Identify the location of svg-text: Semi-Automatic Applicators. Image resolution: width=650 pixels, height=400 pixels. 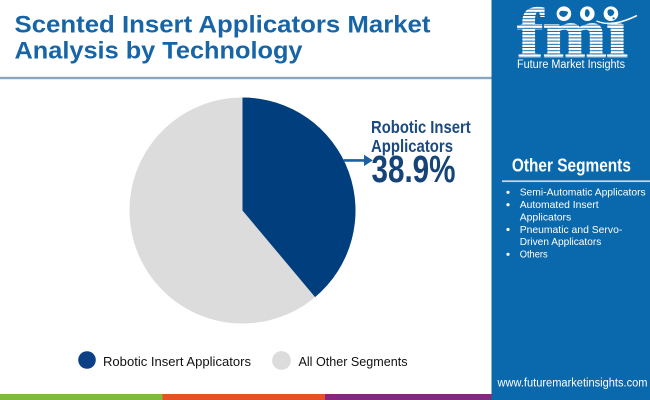
(583, 193).